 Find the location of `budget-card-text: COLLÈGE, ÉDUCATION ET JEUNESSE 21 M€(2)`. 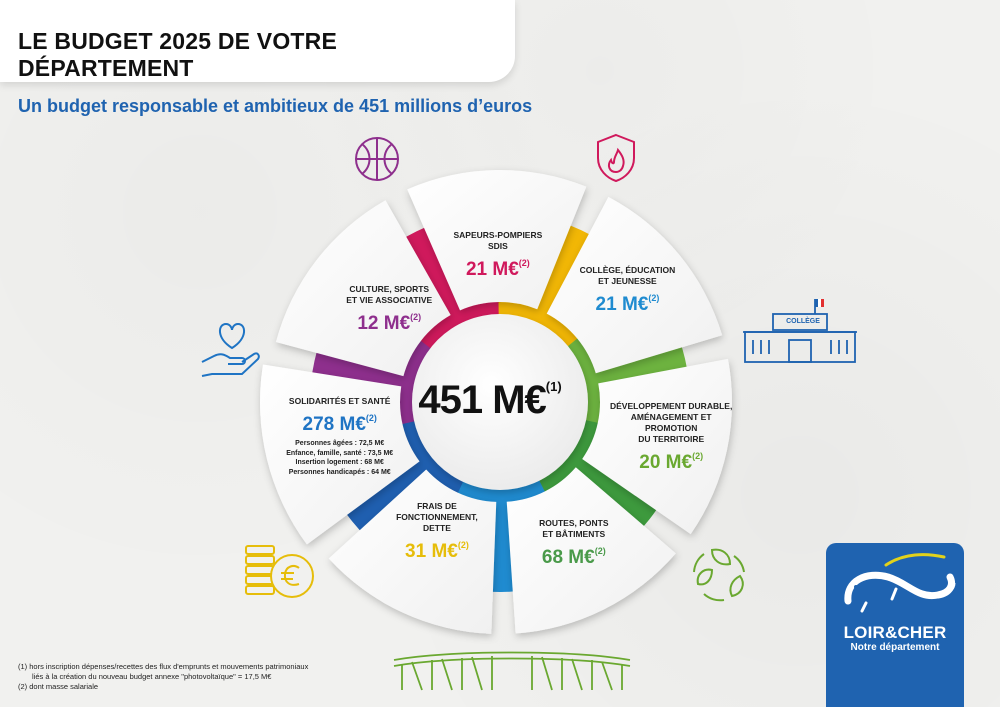

budget-card-text: COLLÈGE, ÉDUCATION ET JEUNESSE 21 M€(2) is located at coordinates (627, 290).